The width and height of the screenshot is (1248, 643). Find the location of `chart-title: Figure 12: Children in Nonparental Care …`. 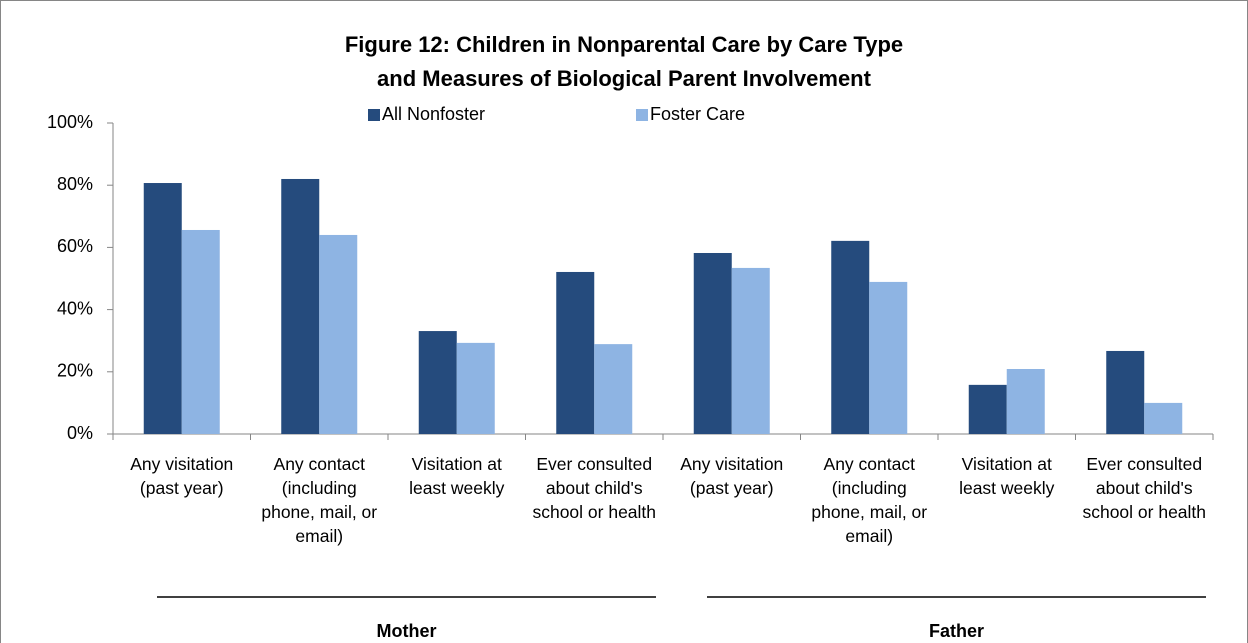

chart-title: Figure 12: Children in Nonparental Care … is located at coordinates (624, 44).